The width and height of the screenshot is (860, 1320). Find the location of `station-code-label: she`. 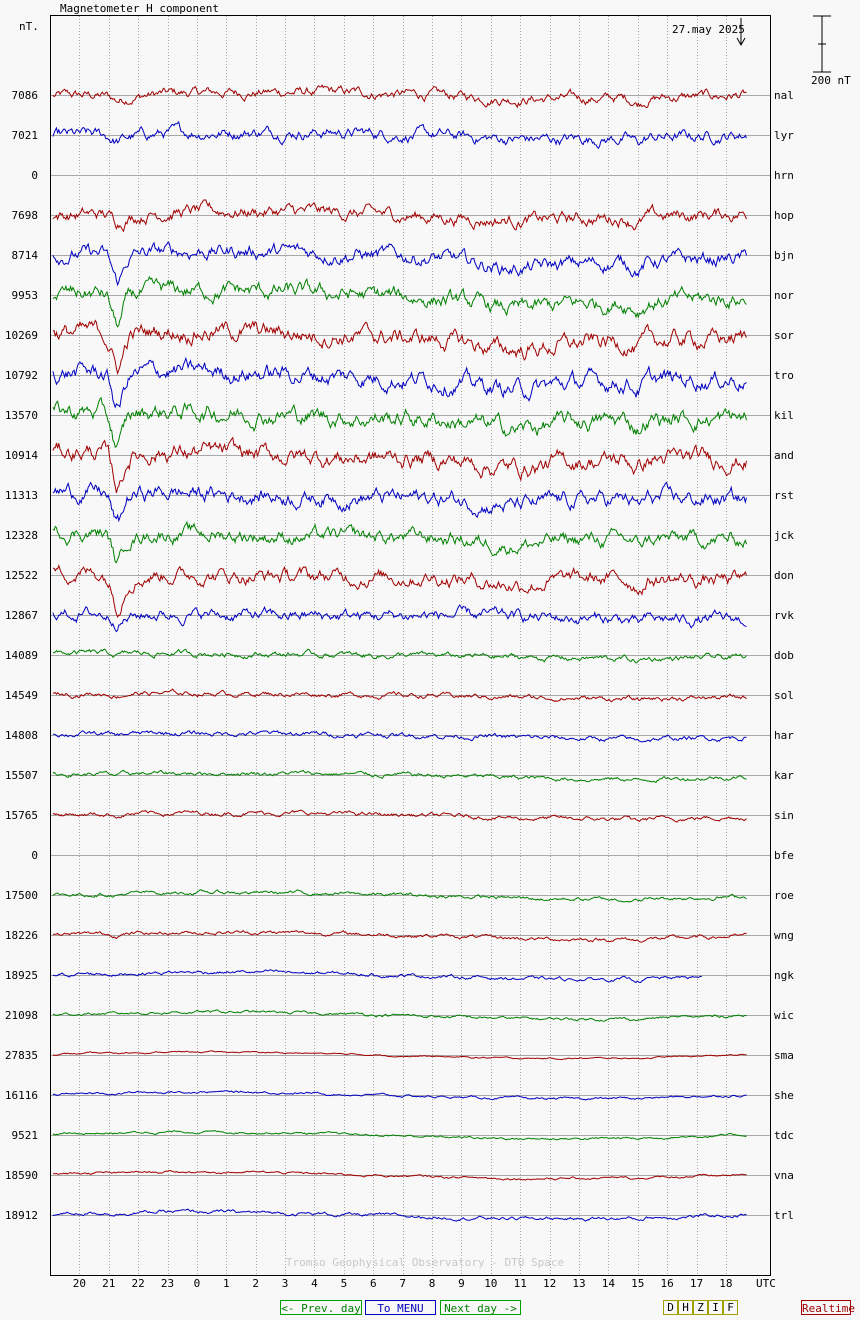

station-code-label: she is located at coordinates (784, 1095).